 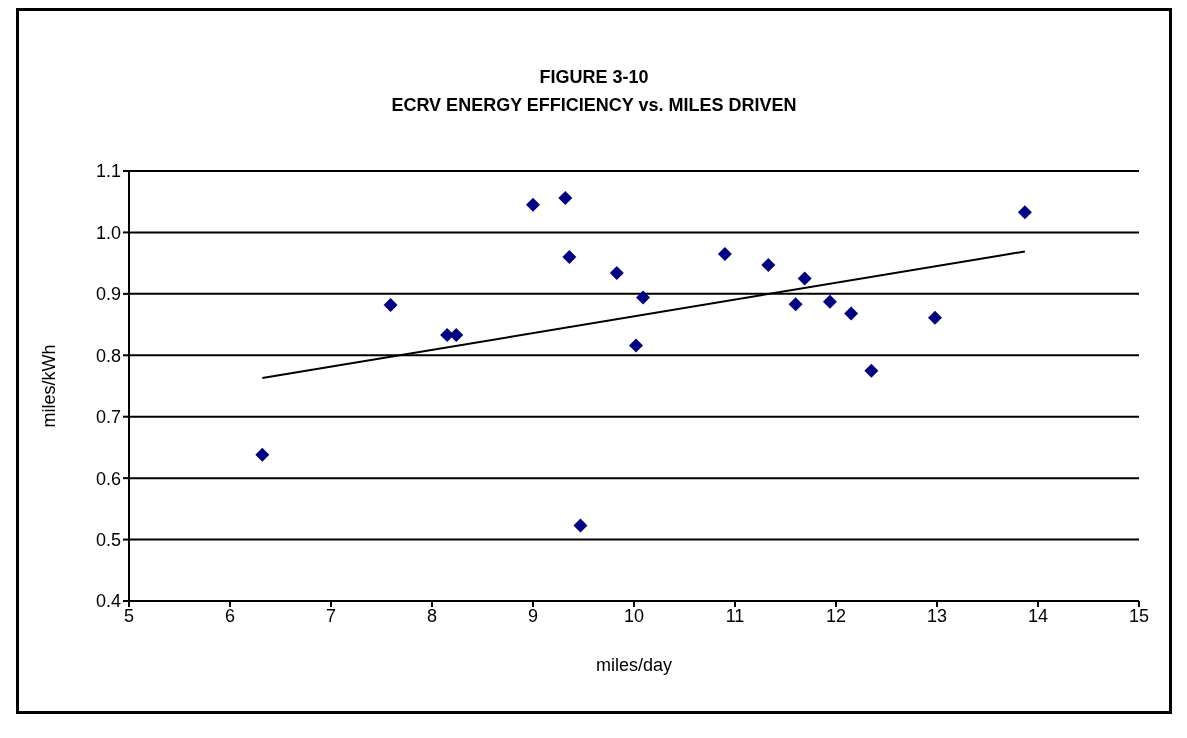 What do you see at coordinates (735, 615) in the screenshot?
I see `x-tick-label: 11` at bounding box center [735, 615].